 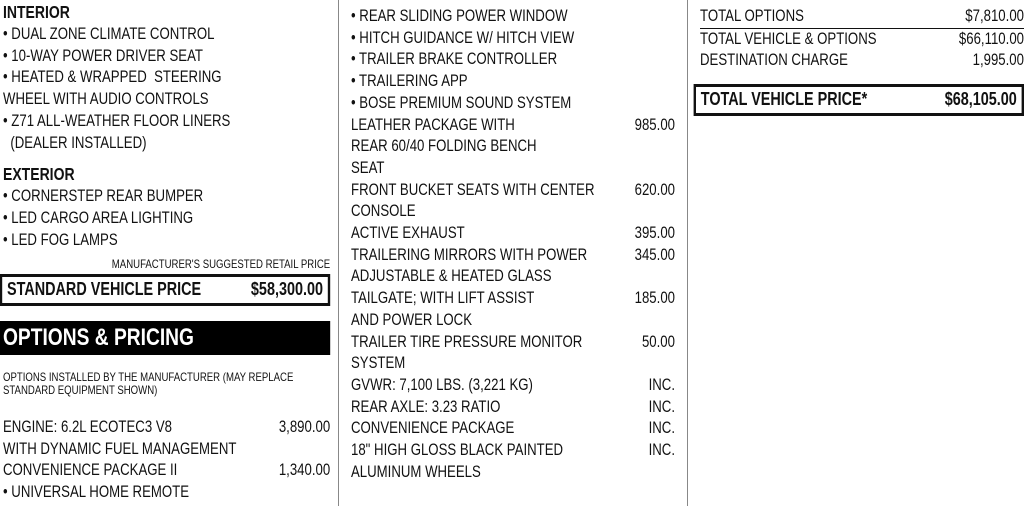 I want to click on option-line: TRAILERING MIRRORS WITH POWER 345.00, so click(x=513, y=256).